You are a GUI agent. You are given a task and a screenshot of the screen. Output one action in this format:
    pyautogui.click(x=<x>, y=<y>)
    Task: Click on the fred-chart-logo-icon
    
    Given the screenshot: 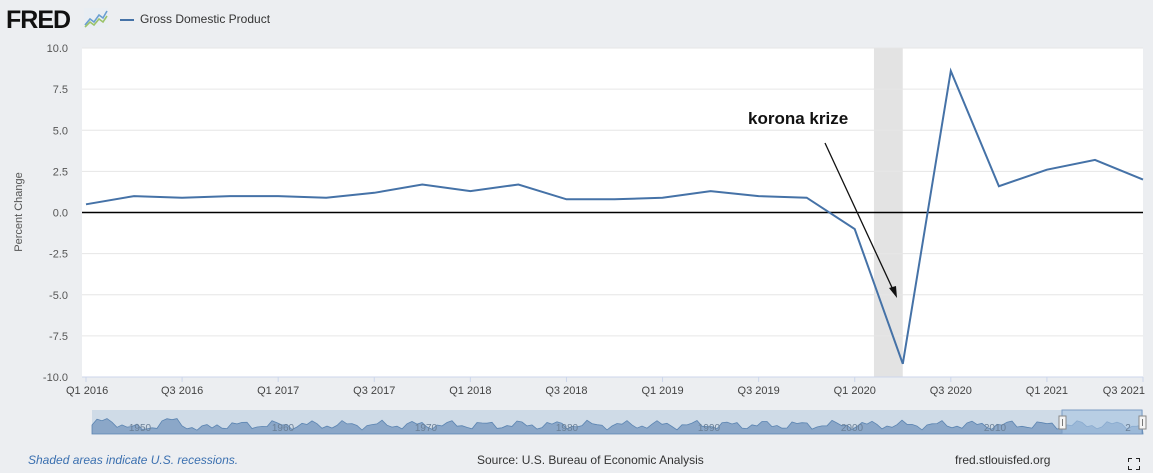 What is the action you would take?
    pyautogui.click(x=96, y=18)
    